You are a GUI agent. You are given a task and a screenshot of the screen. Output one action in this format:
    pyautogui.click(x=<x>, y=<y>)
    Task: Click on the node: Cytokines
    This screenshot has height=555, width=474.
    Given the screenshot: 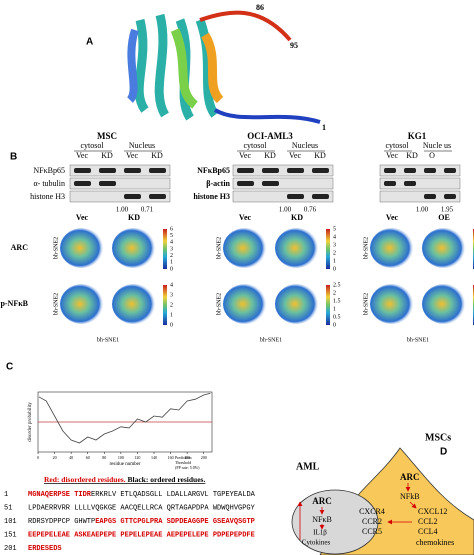 What is the action you would take?
    pyautogui.click(x=316, y=543)
    